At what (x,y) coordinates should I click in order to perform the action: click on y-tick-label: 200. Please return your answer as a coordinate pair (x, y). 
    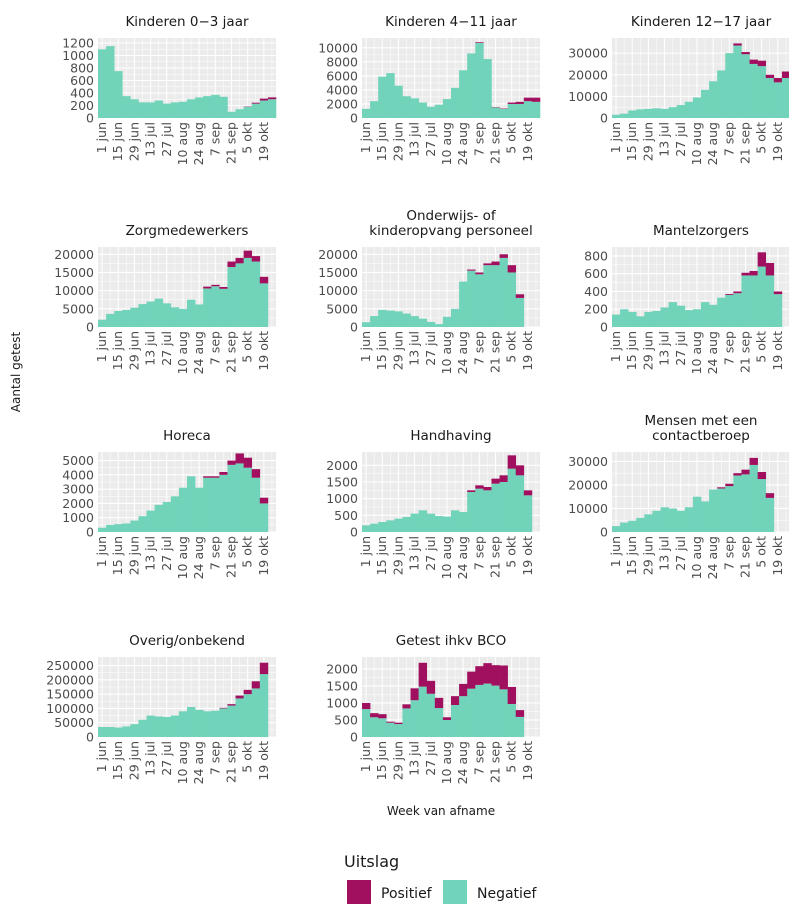
    Looking at the image, I should click on (596, 309).